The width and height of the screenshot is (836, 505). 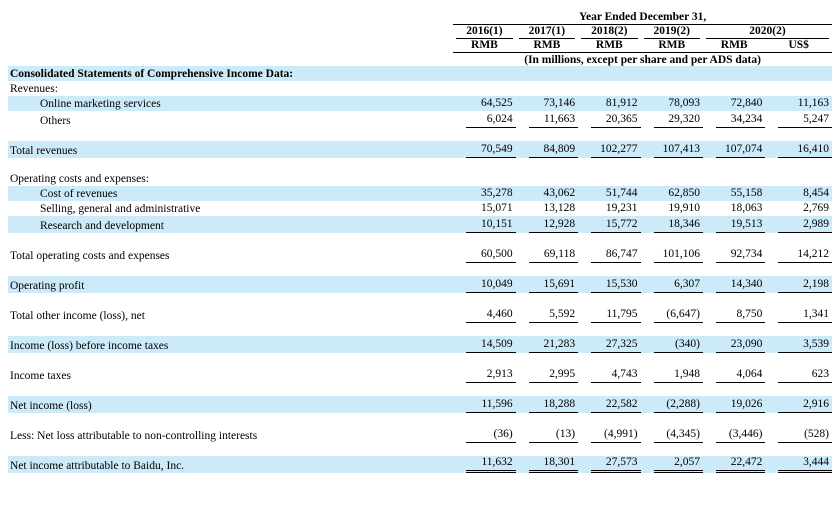 What do you see at coordinates (672, 374) in the screenshot?
I see `value-cell: 1,948` at bounding box center [672, 374].